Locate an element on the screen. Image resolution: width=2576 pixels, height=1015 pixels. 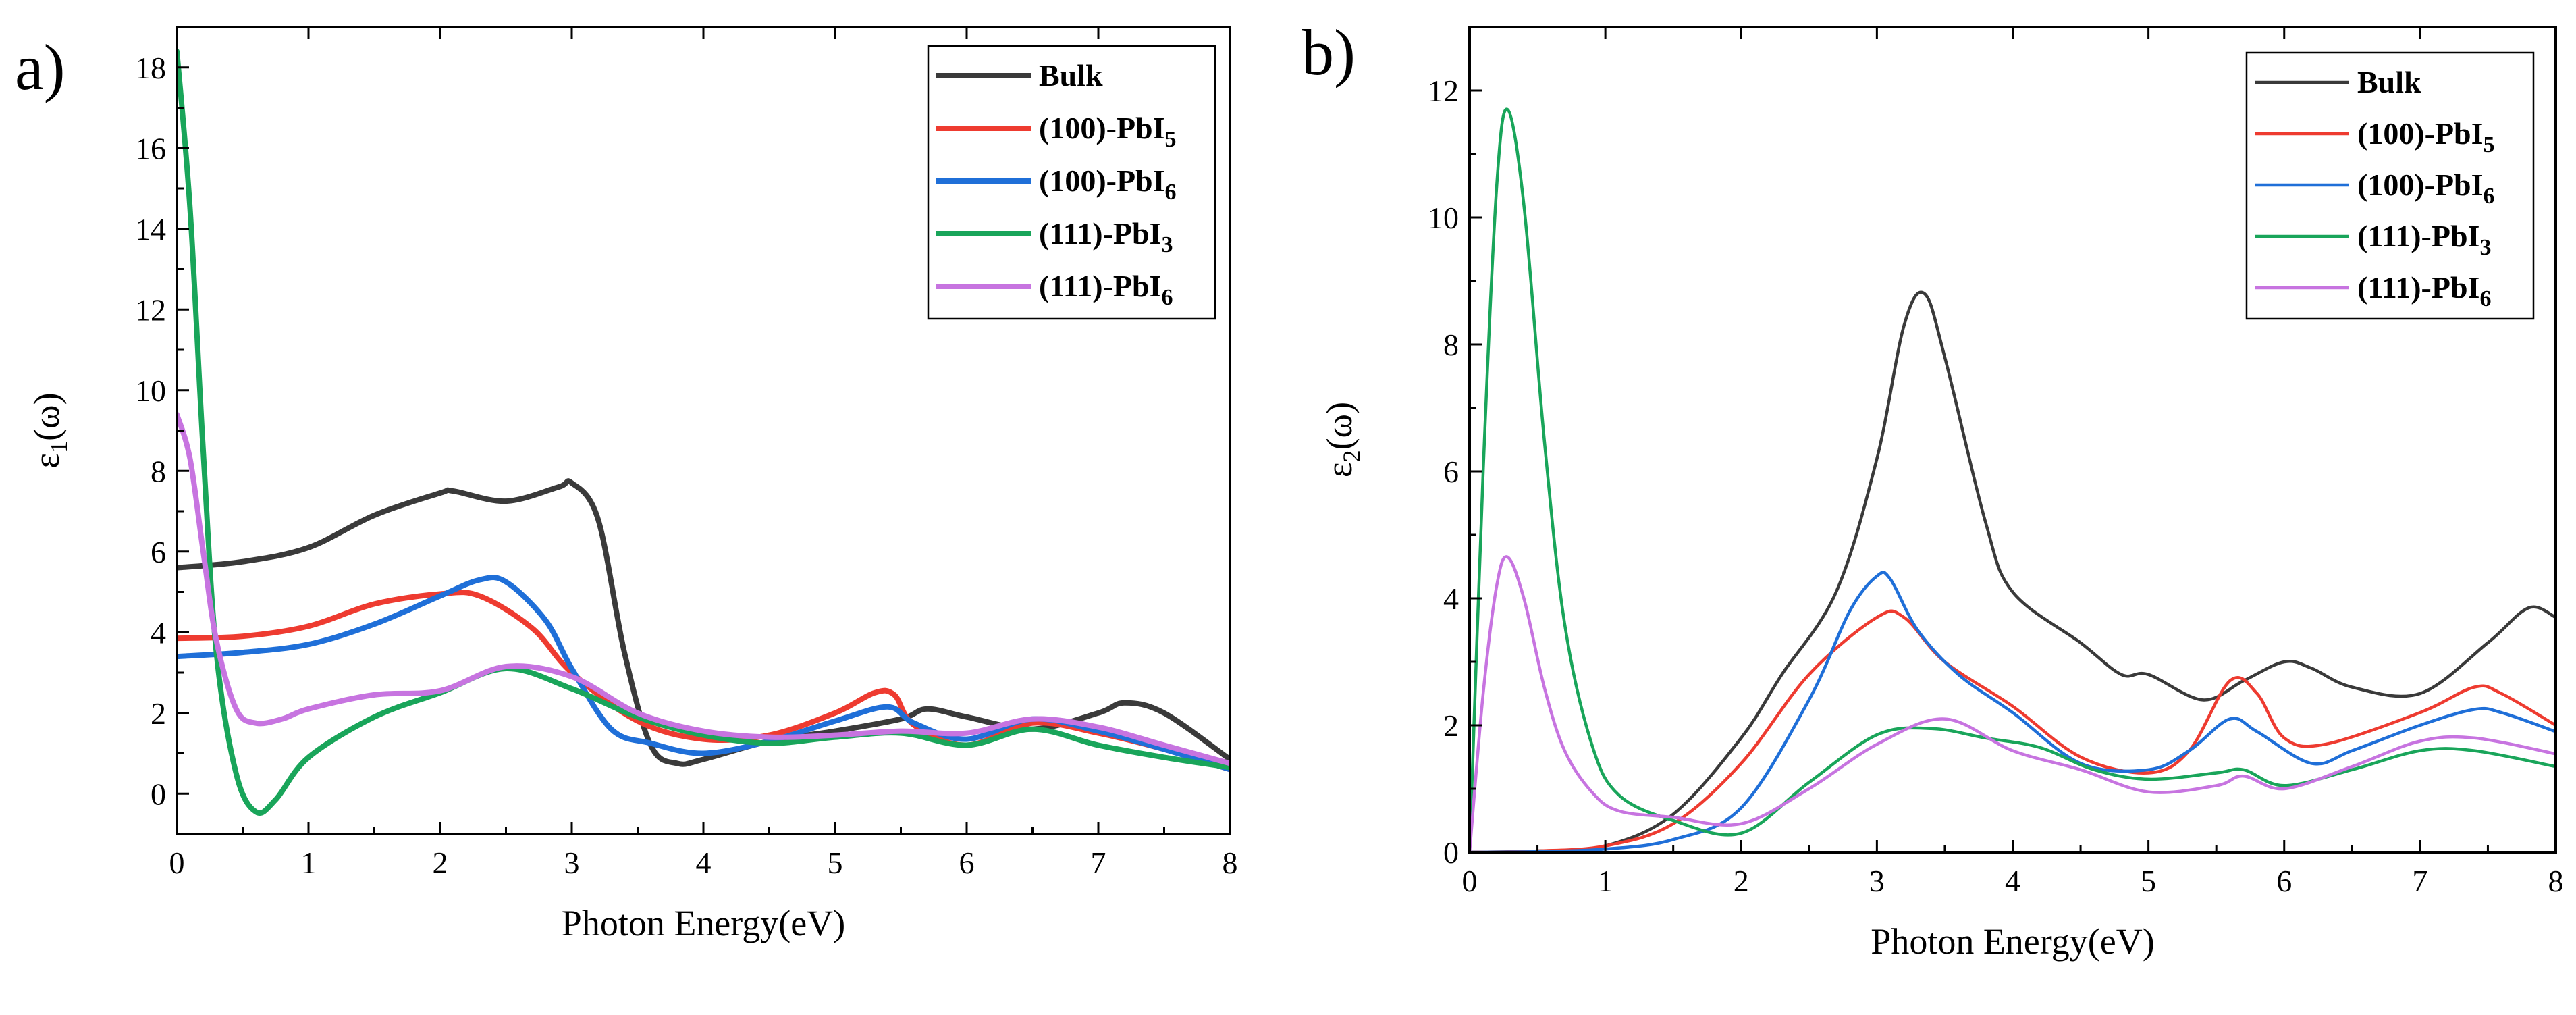
y-axis-title-b: ε2(ω) is located at coordinates (1342, 439).